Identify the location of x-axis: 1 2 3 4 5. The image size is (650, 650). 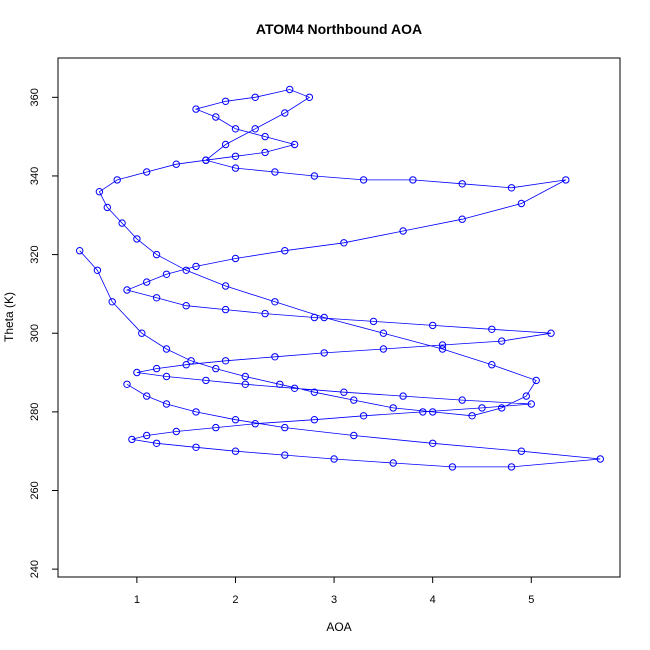
(334, 591).